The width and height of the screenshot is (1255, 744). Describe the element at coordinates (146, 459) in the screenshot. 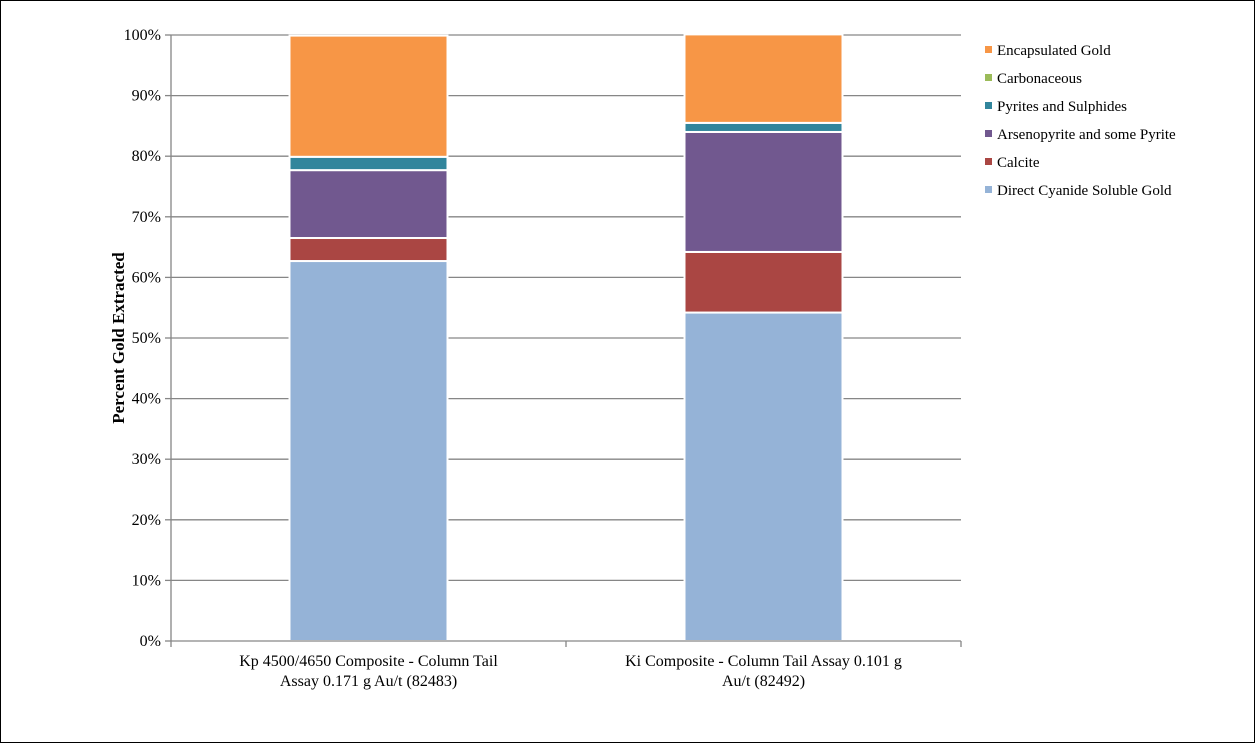

I see `y-tick-label: 30%` at that location.